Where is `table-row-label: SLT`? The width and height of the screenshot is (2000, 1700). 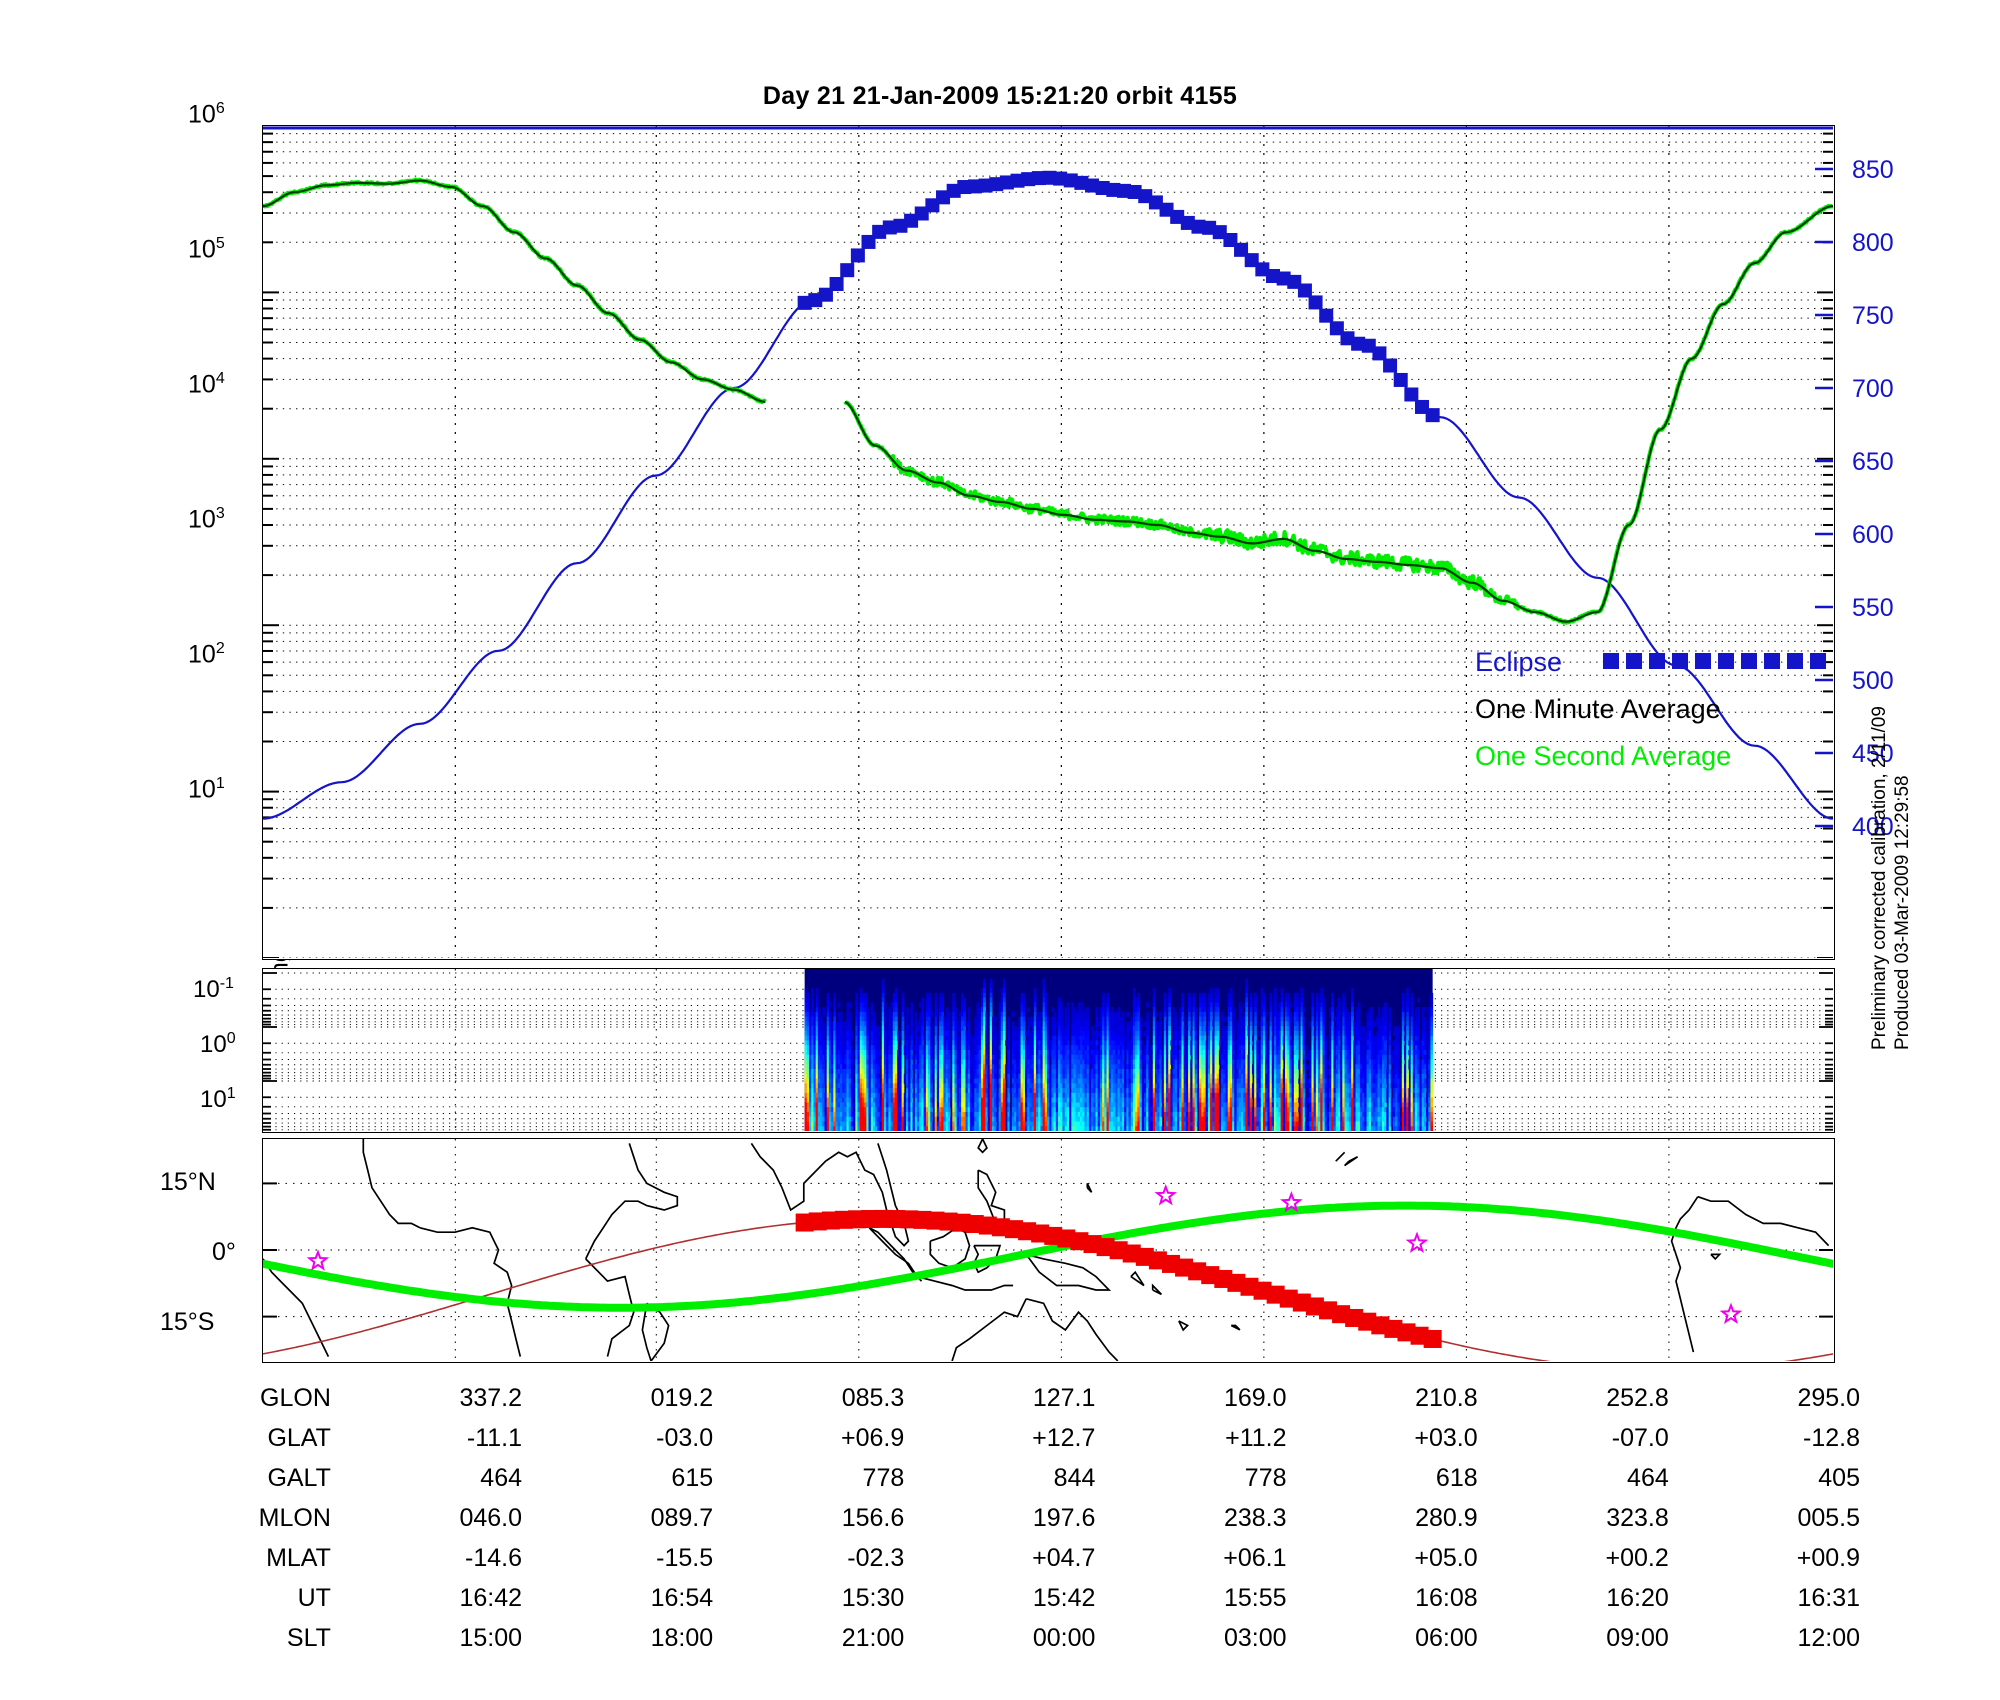 table-row-label: SLT is located at coordinates (308, 1637).